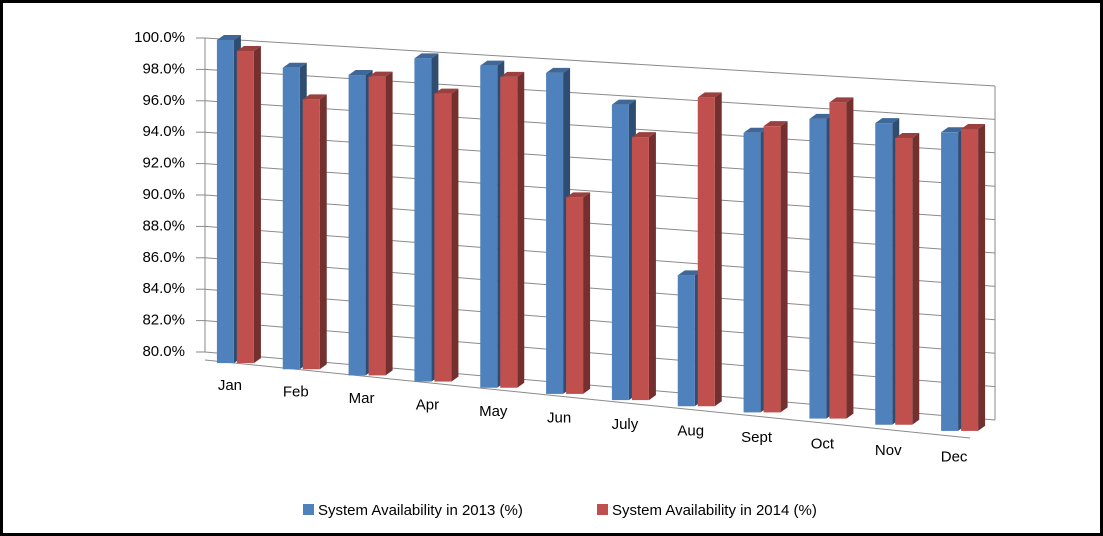 This screenshot has height=536, width=1103. I want to click on x-tick-label: Feb, so click(296, 392).